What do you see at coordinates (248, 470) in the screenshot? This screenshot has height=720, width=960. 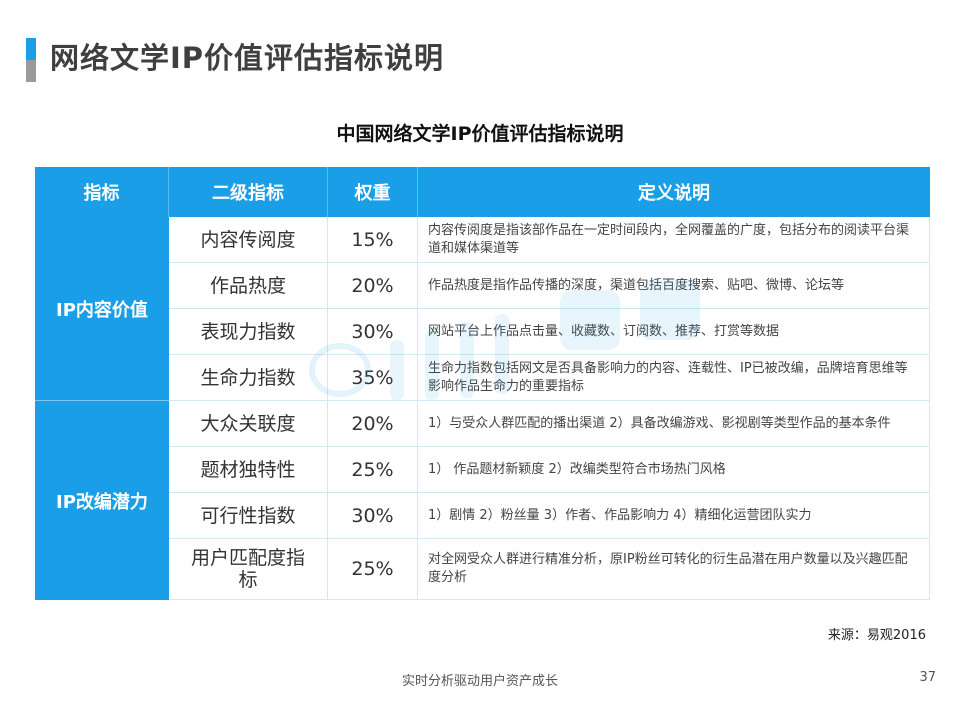 I see `row-name: 题材独特性` at bounding box center [248, 470].